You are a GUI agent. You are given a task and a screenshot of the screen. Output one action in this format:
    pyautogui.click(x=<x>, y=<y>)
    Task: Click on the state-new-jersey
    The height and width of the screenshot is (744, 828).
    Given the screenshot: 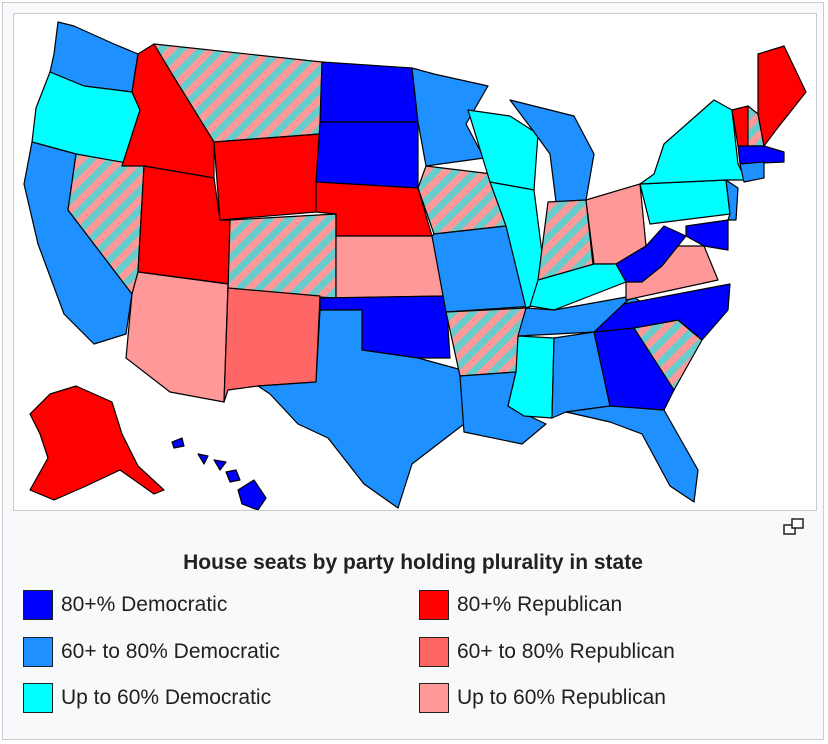 What is the action you would take?
    pyautogui.click(x=732, y=200)
    